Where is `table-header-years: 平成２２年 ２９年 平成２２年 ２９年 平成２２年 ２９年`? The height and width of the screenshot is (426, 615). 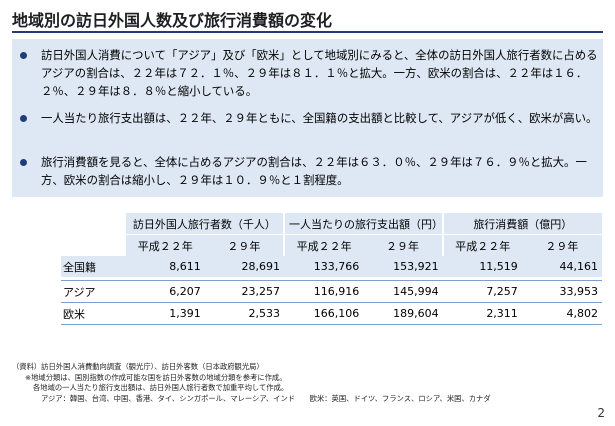 table-header-years: 平成２２年 ２９年 平成２２年 ２９年 平成２２年 ２９年 is located at coordinates (331, 245).